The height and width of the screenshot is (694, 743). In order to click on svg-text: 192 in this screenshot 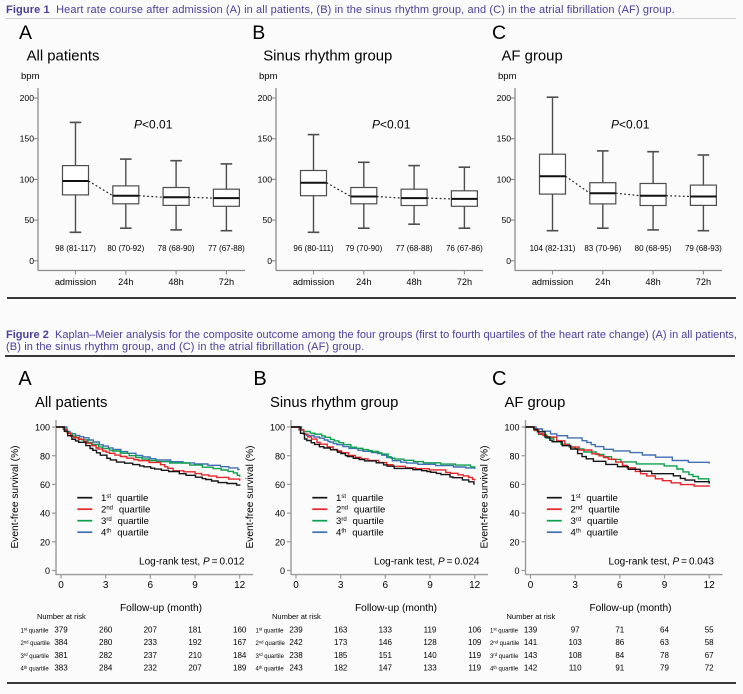, I will do `click(195, 642)`.